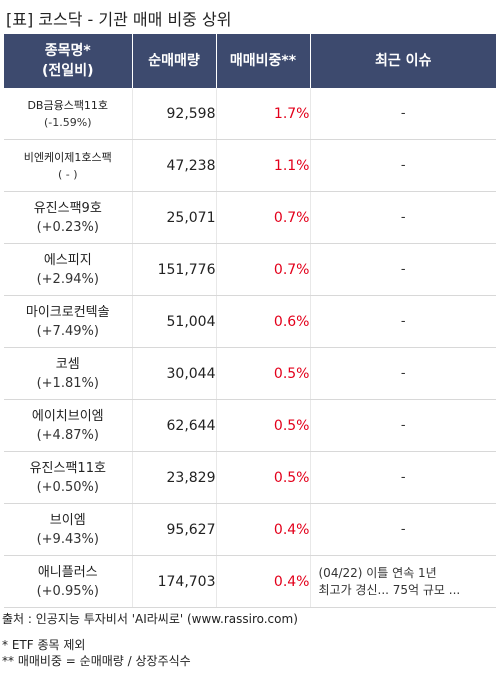 The width and height of the screenshot is (500, 675). Describe the element at coordinates (67, 591) in the screenshot. I see `stock-change: (+0.95%)` at that location.